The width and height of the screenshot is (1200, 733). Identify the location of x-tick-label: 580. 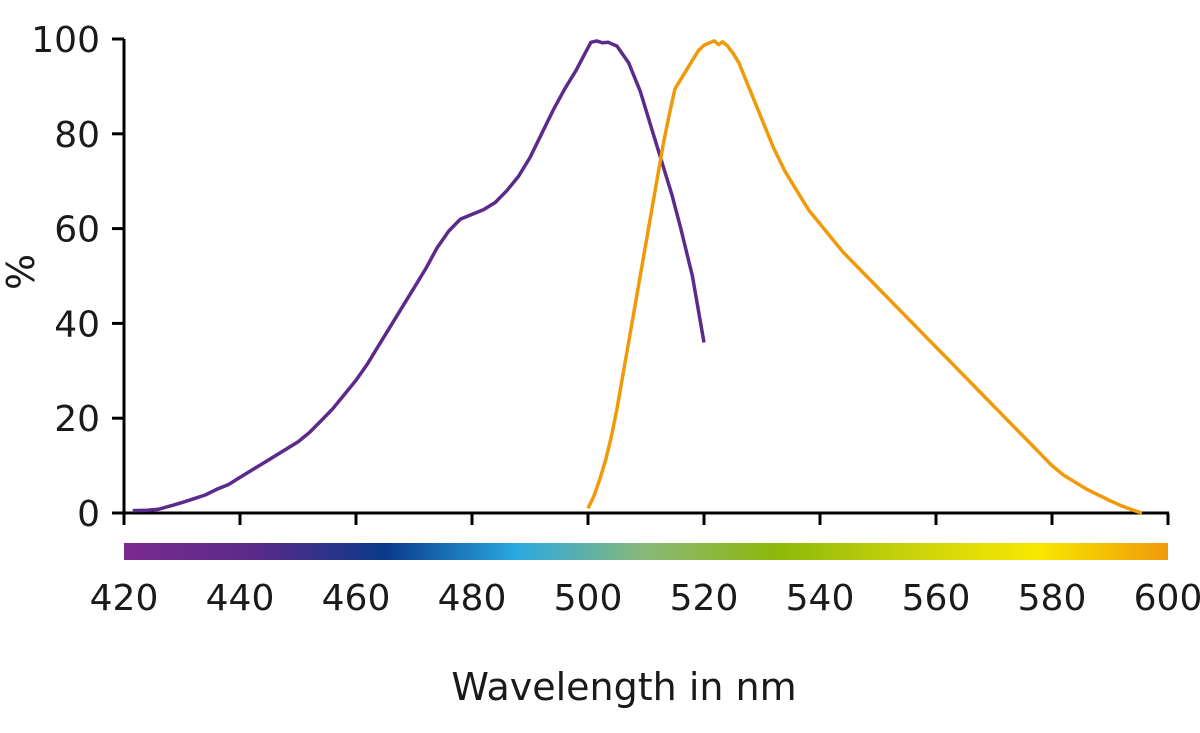
(1052, 598).